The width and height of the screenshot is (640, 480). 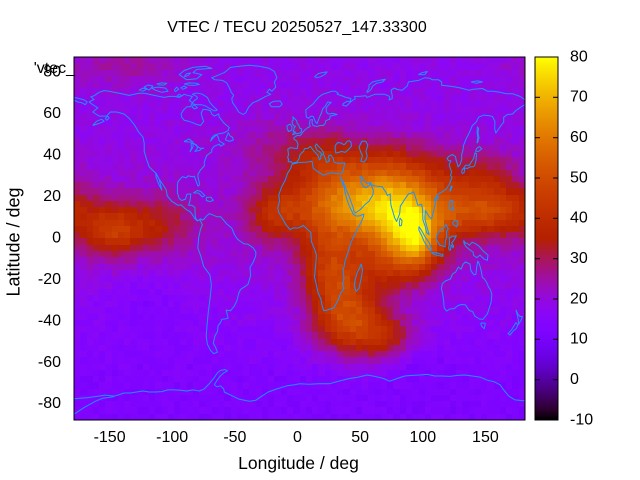 I want to click on svg-text: -20, so click(x=49, y=279).